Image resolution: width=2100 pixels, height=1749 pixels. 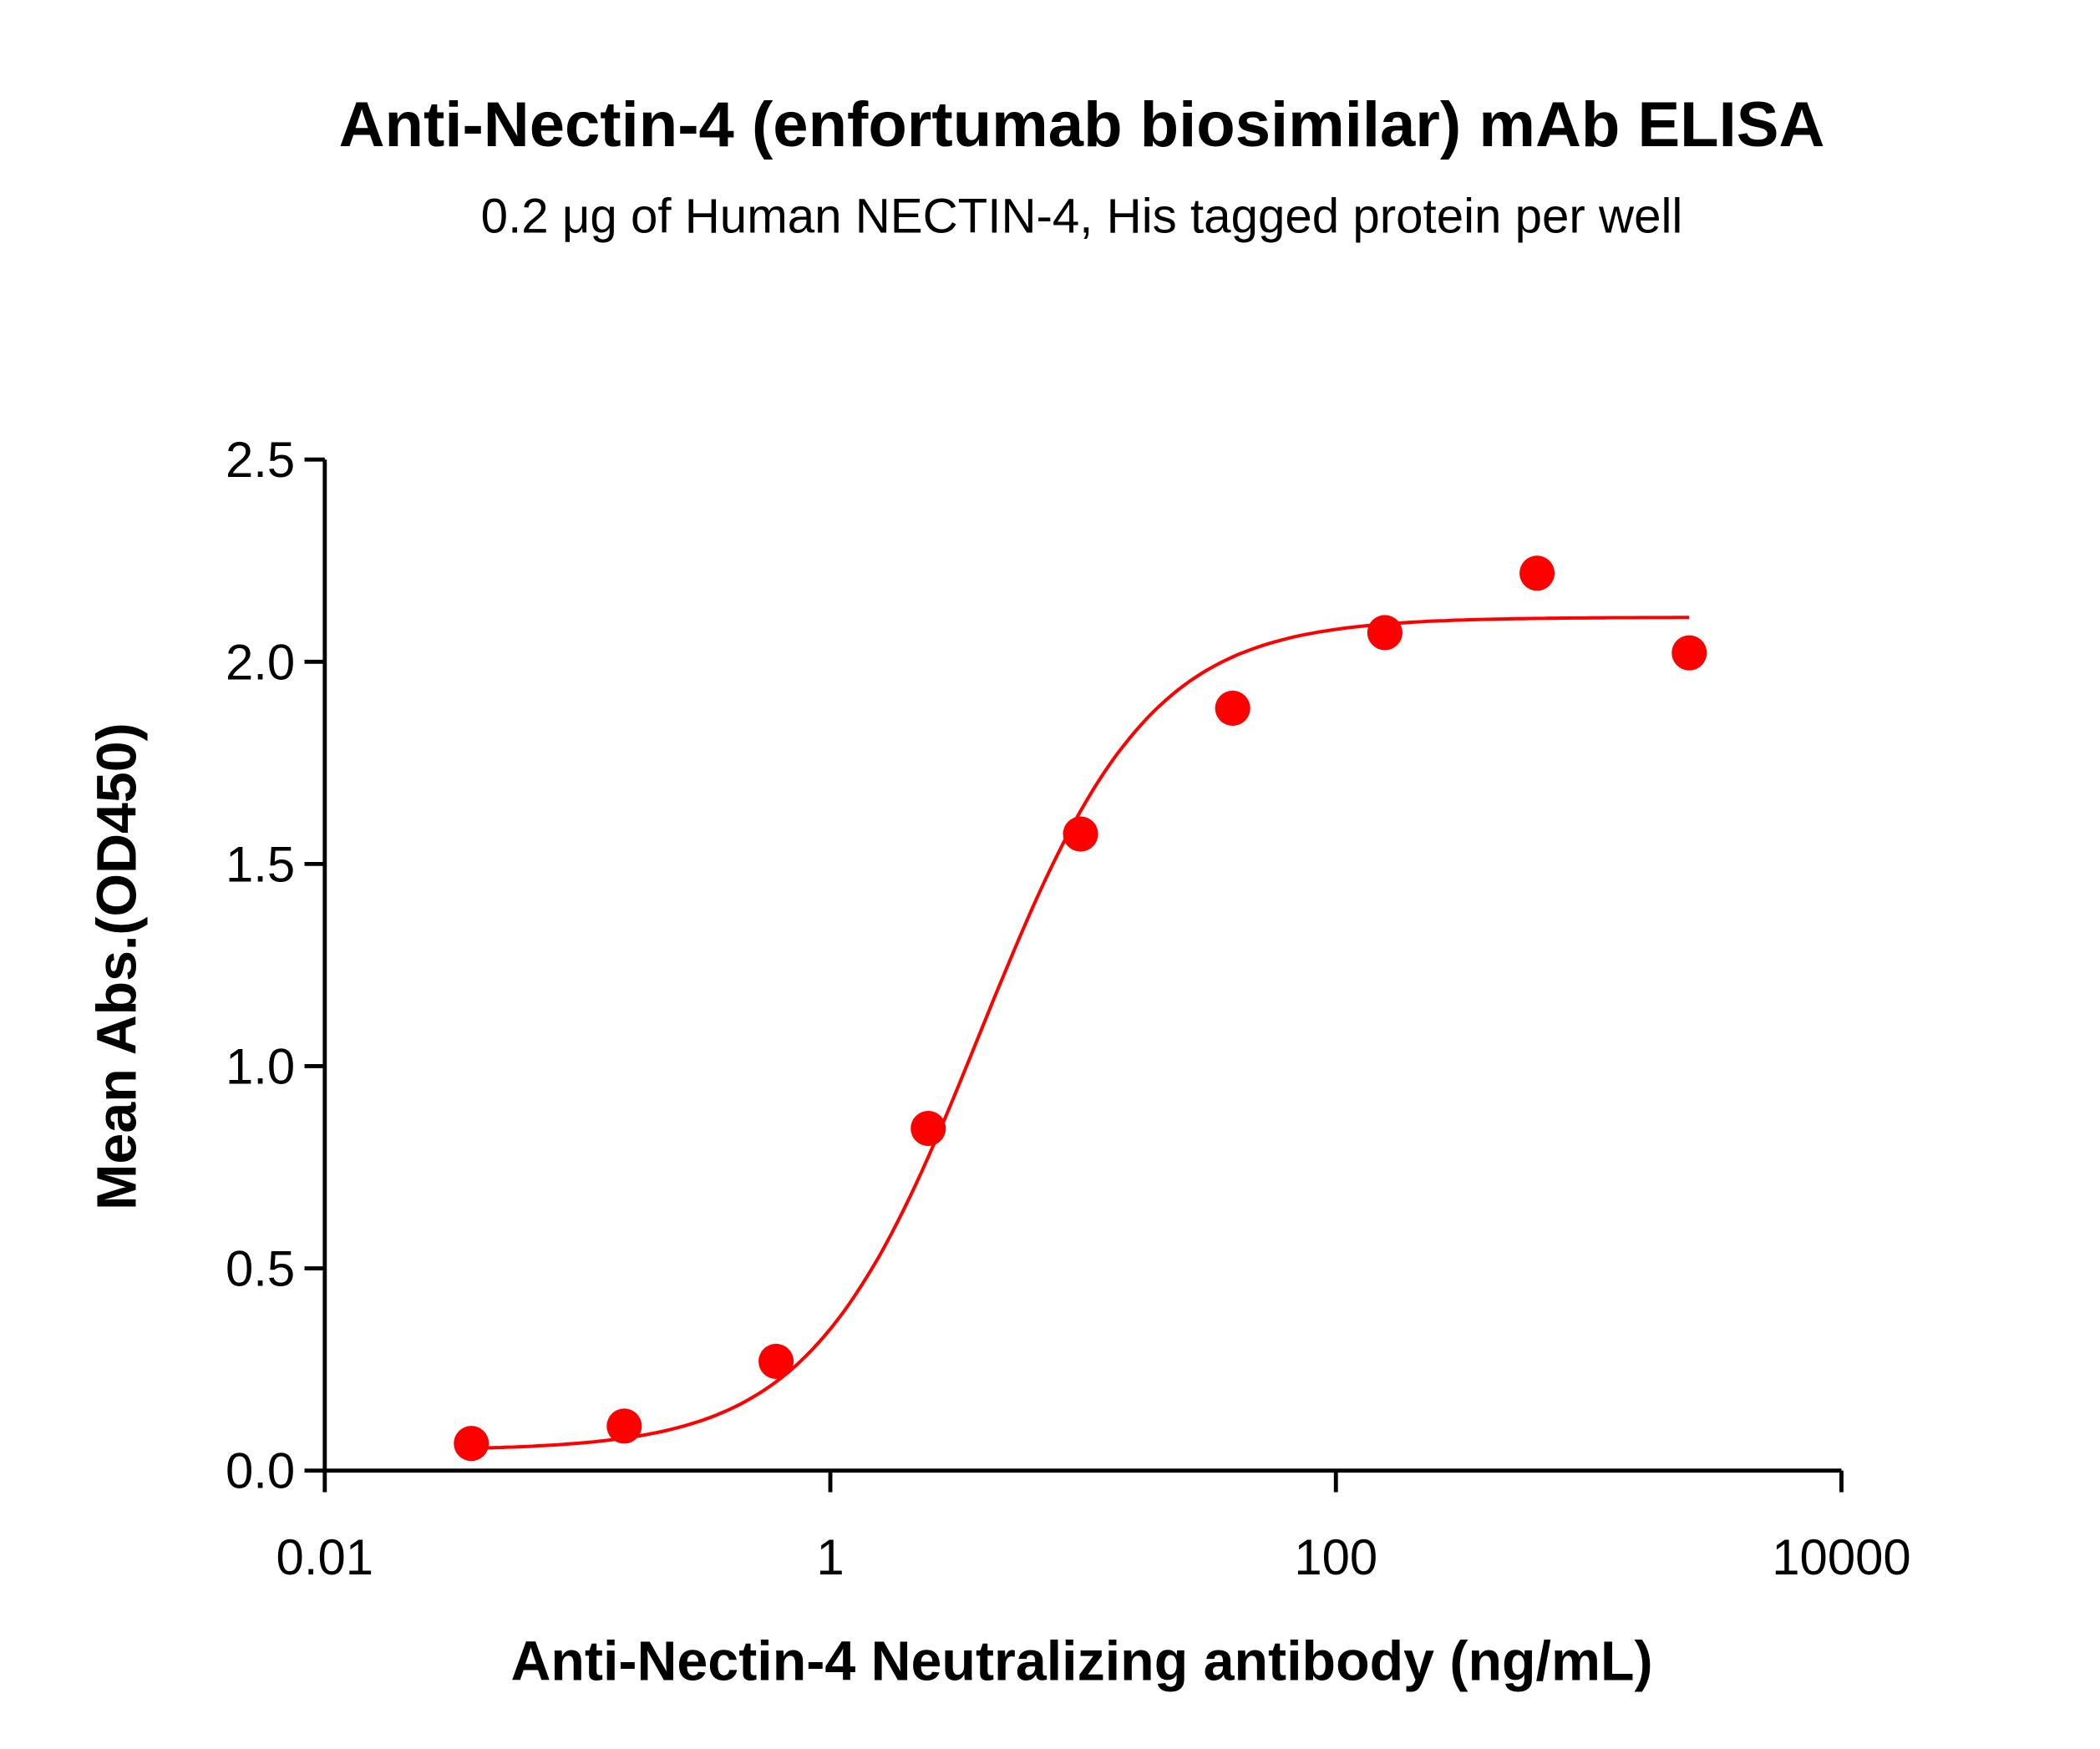 I want to click on x-tick-label: 1, so click(x=830, y=1557).